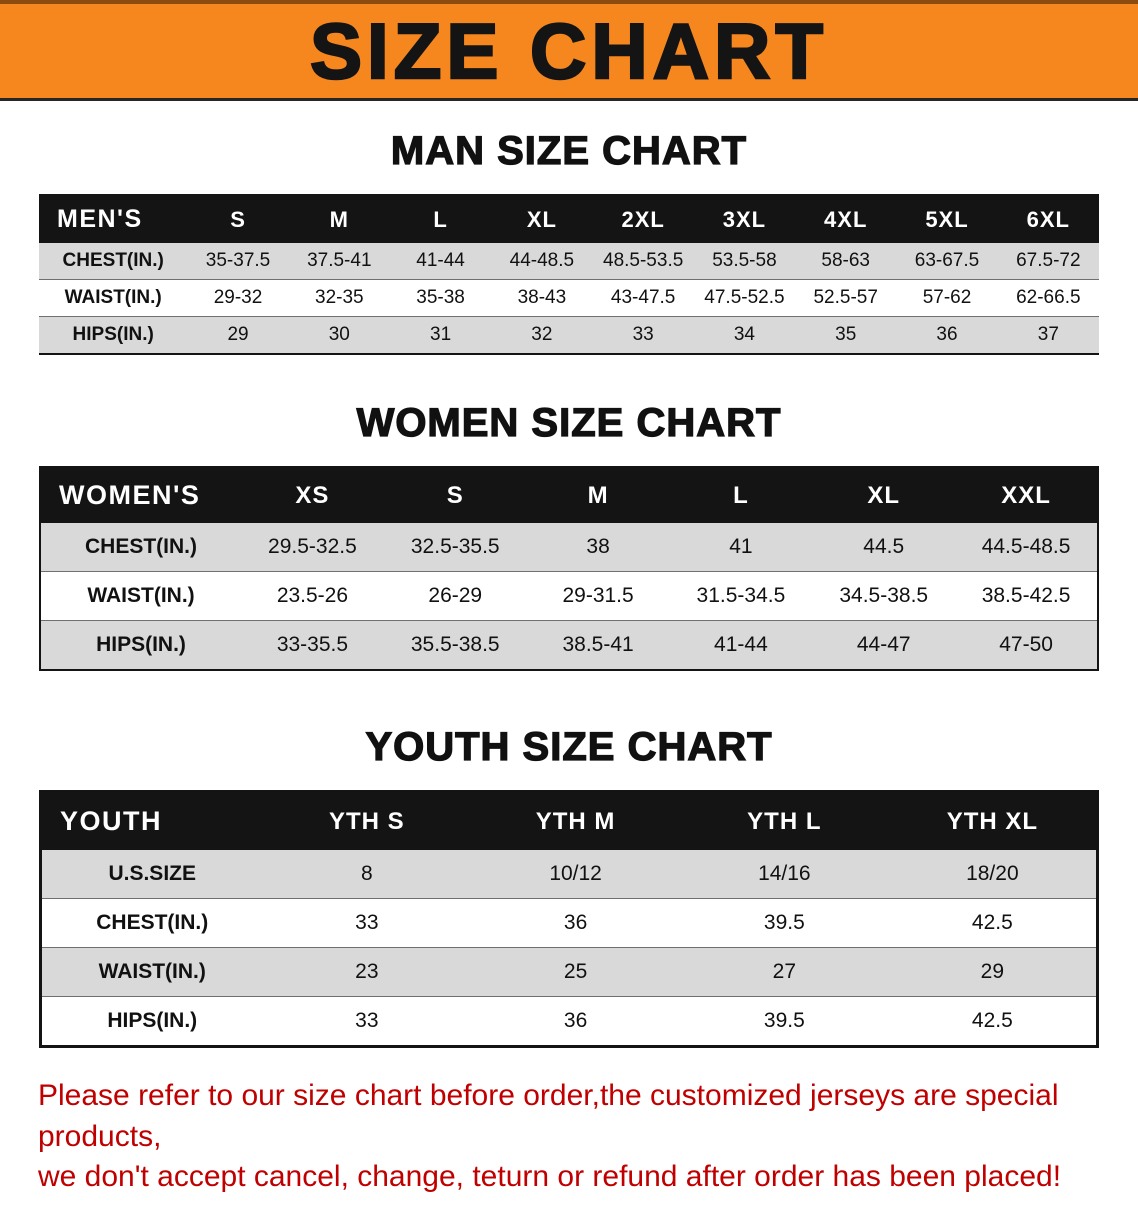  Describe the element at coordinates (312, 644) in the screenshot. I see `size-cell: 33-35.5` at that location.